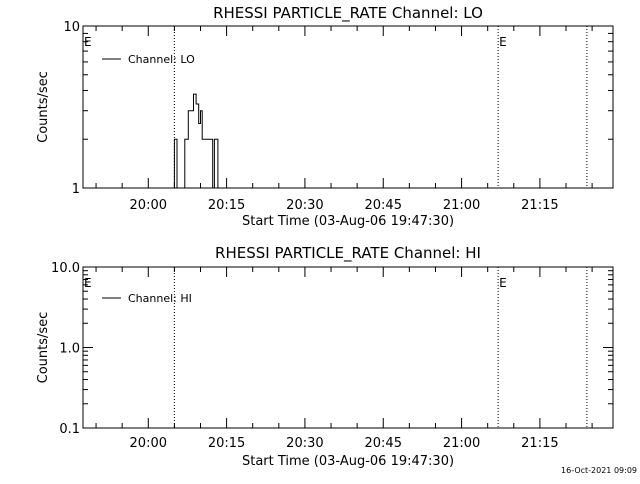 The image size is (640, 484). What do you see at coordinates (71, 27) in the screenshot?
I see `y-tick-label: 10` at bounding box center [71, 27].